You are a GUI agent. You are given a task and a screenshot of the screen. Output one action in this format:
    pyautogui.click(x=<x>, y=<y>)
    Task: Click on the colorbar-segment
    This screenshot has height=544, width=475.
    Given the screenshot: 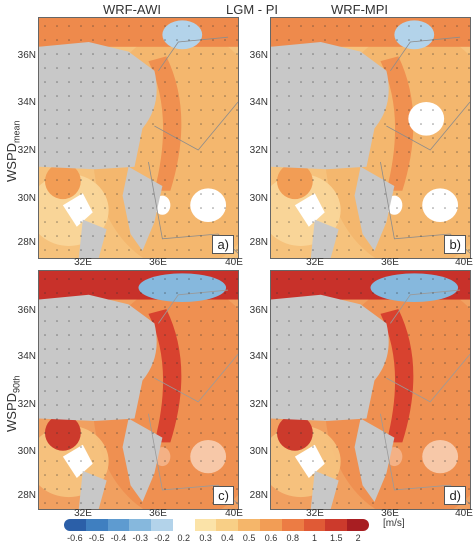 What is the action you would take?
    pyautogui.click(x=162, y=525)
    